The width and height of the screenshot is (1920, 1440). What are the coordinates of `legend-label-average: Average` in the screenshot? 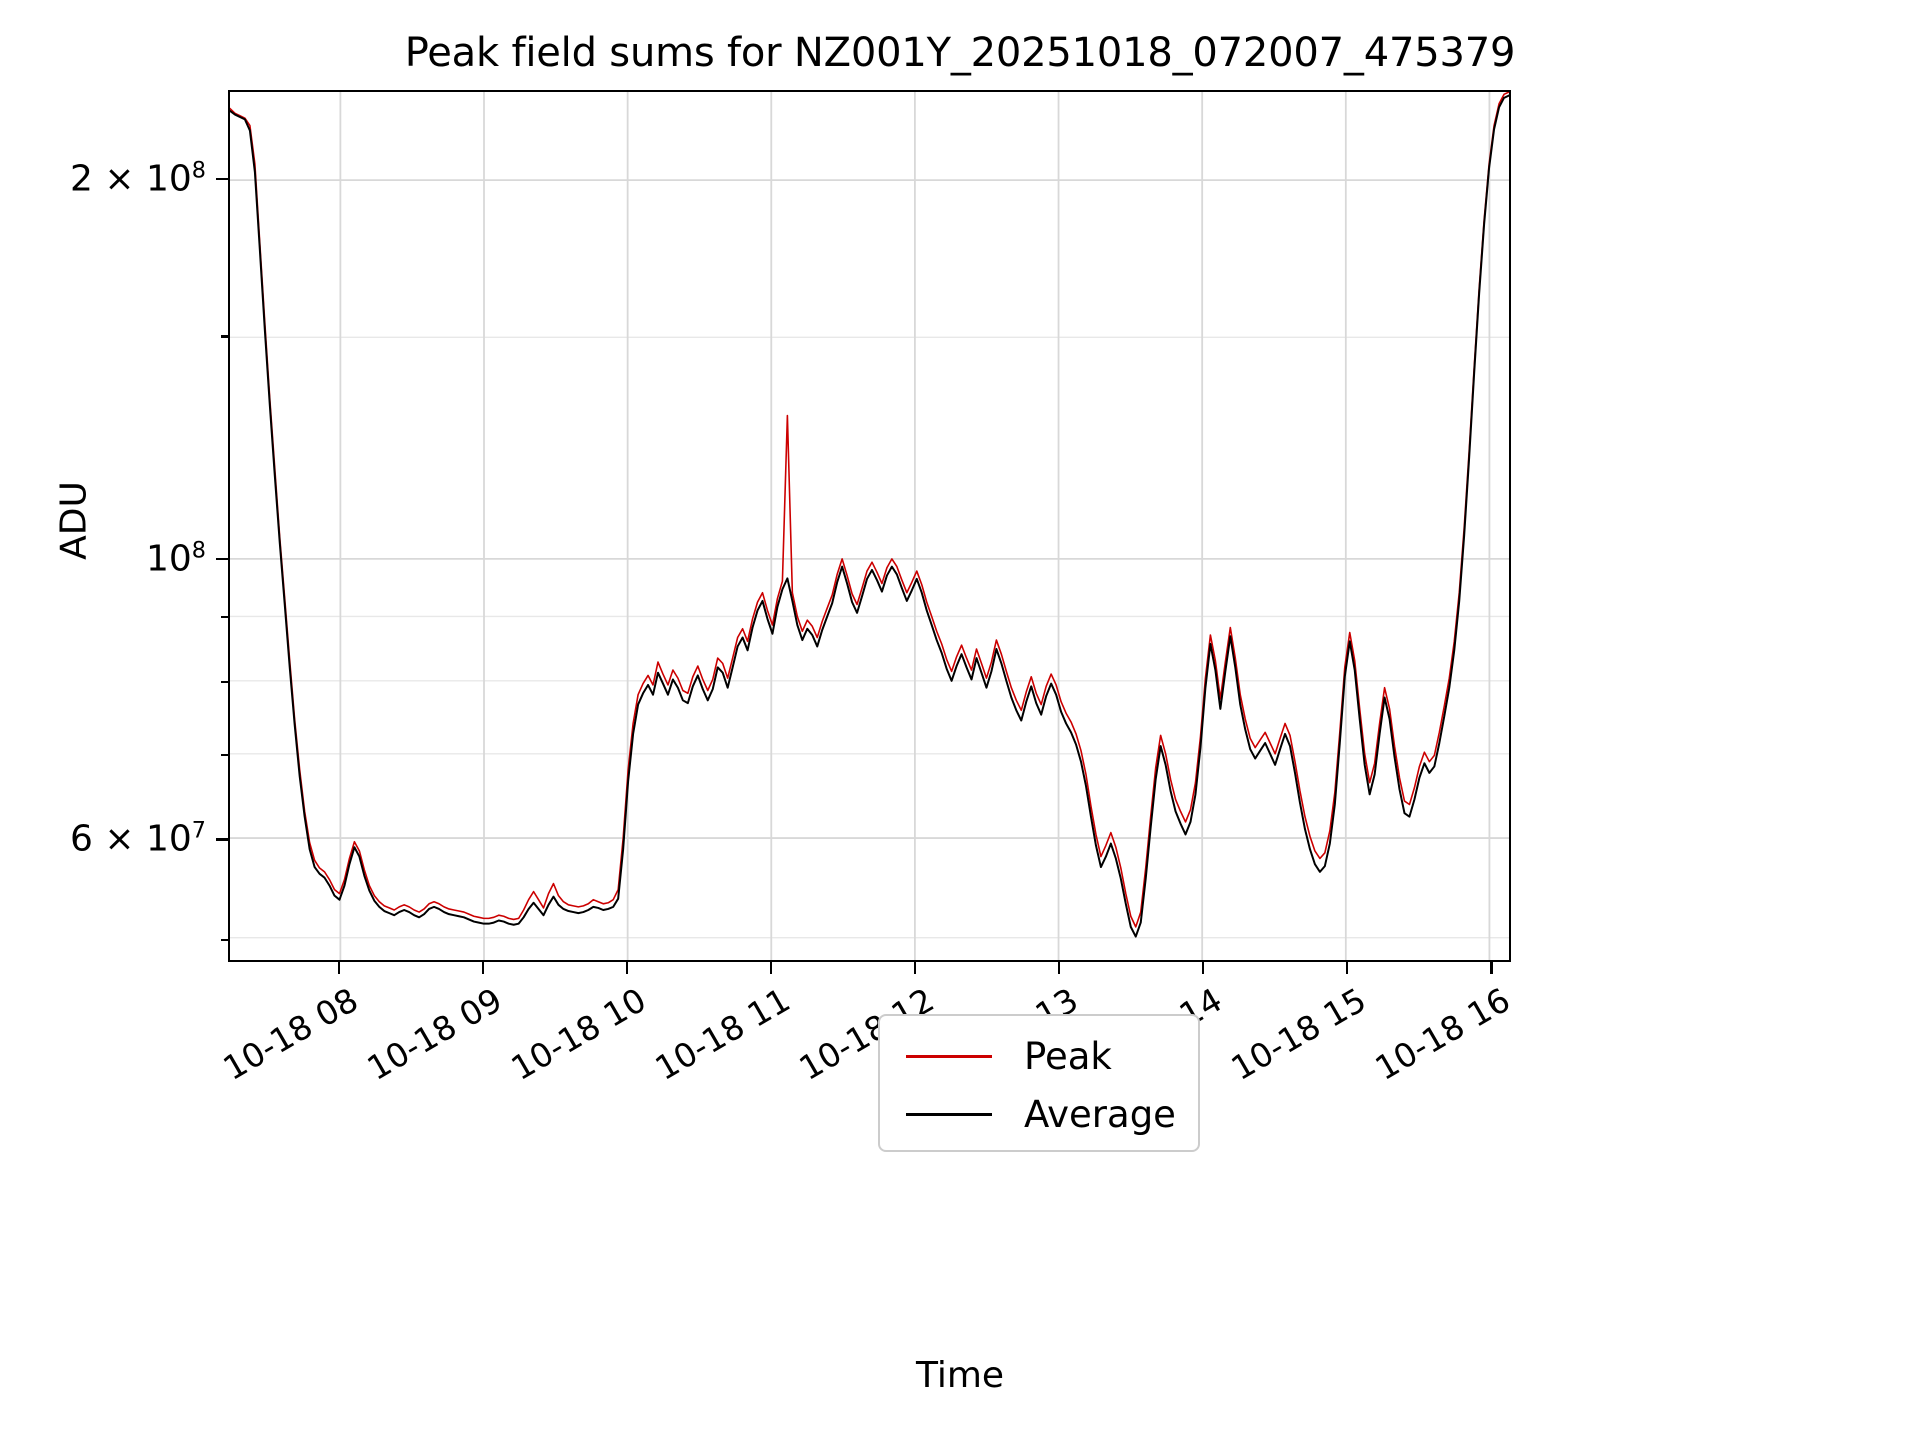 It's located at (1100, 1114).